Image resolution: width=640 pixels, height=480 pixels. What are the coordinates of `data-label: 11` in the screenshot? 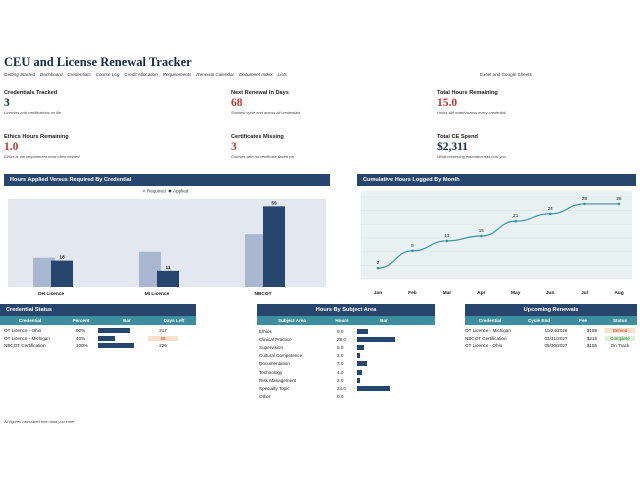 It's located at (167, 268).